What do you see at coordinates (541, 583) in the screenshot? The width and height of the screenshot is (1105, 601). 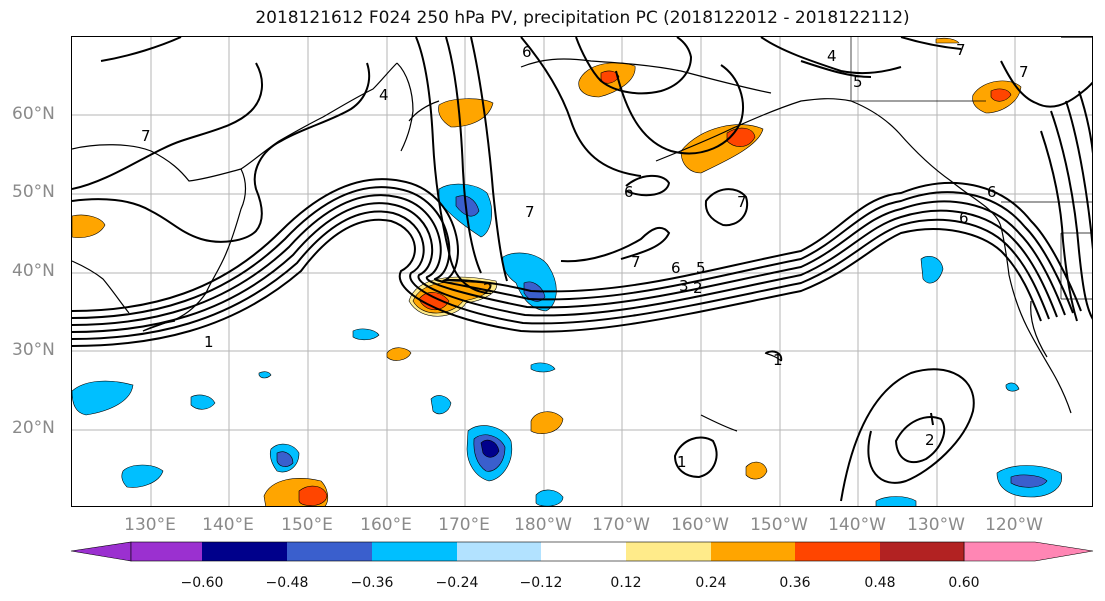 I see `colorbar-tick: −0.12` at bounding box center [541, 583].